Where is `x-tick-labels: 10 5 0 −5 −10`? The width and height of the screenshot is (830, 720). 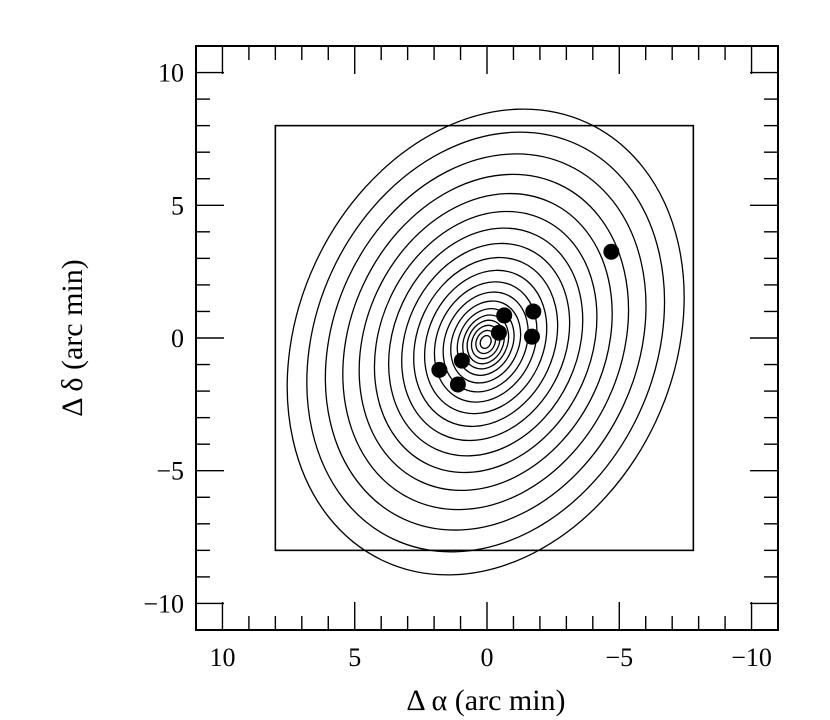 x-tick-labels: 10 5 0 −5 −10 is located at coordinates (490, 657).